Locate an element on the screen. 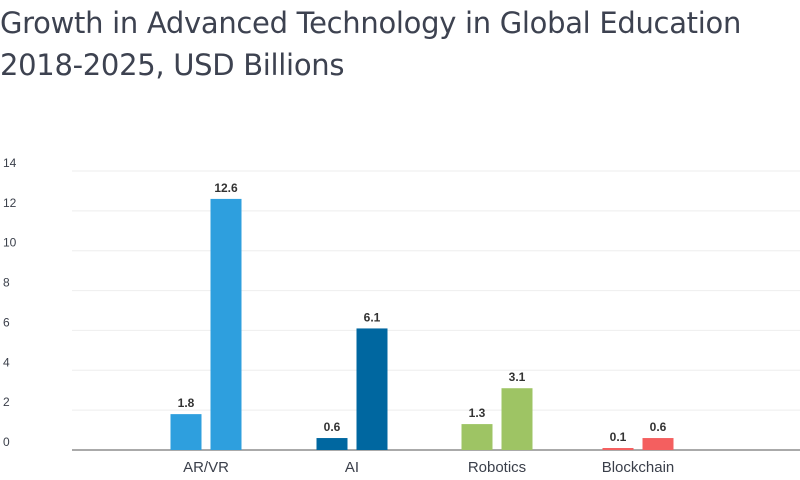 The image size is (800, 480). category-label: Robotics is located at coordinates (497, 467).